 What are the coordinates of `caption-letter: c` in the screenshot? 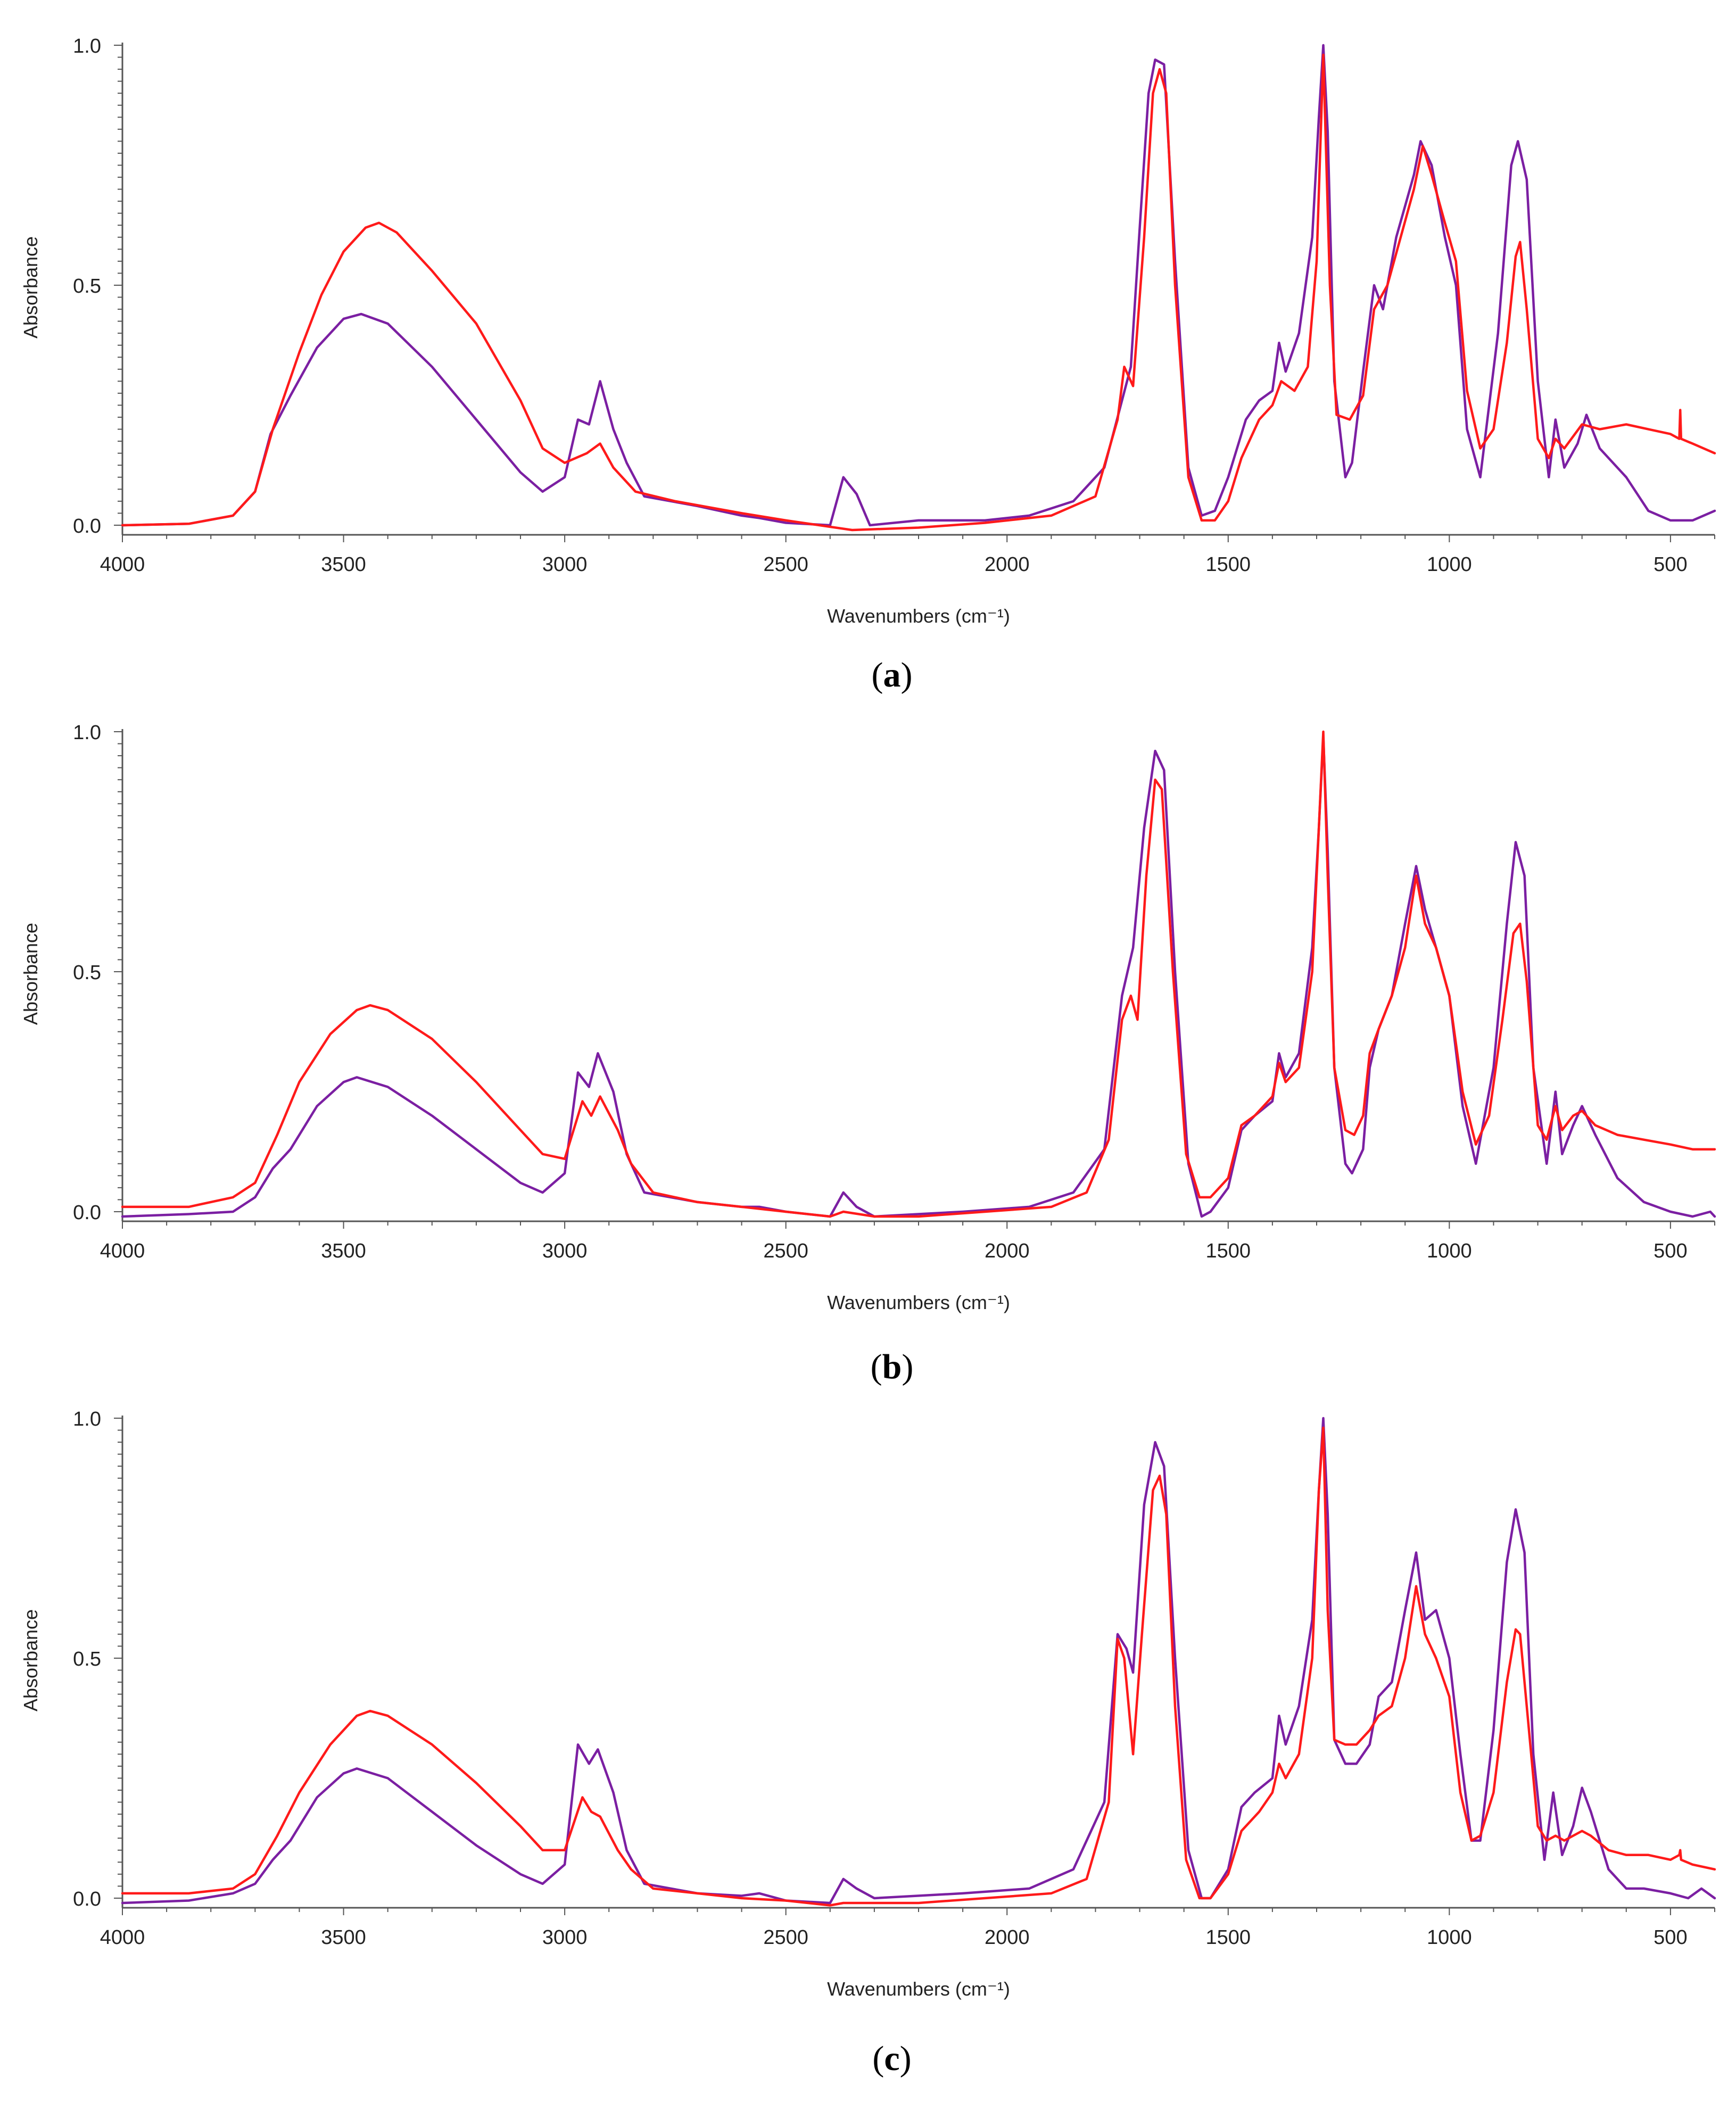 It's located at (892, 2058).